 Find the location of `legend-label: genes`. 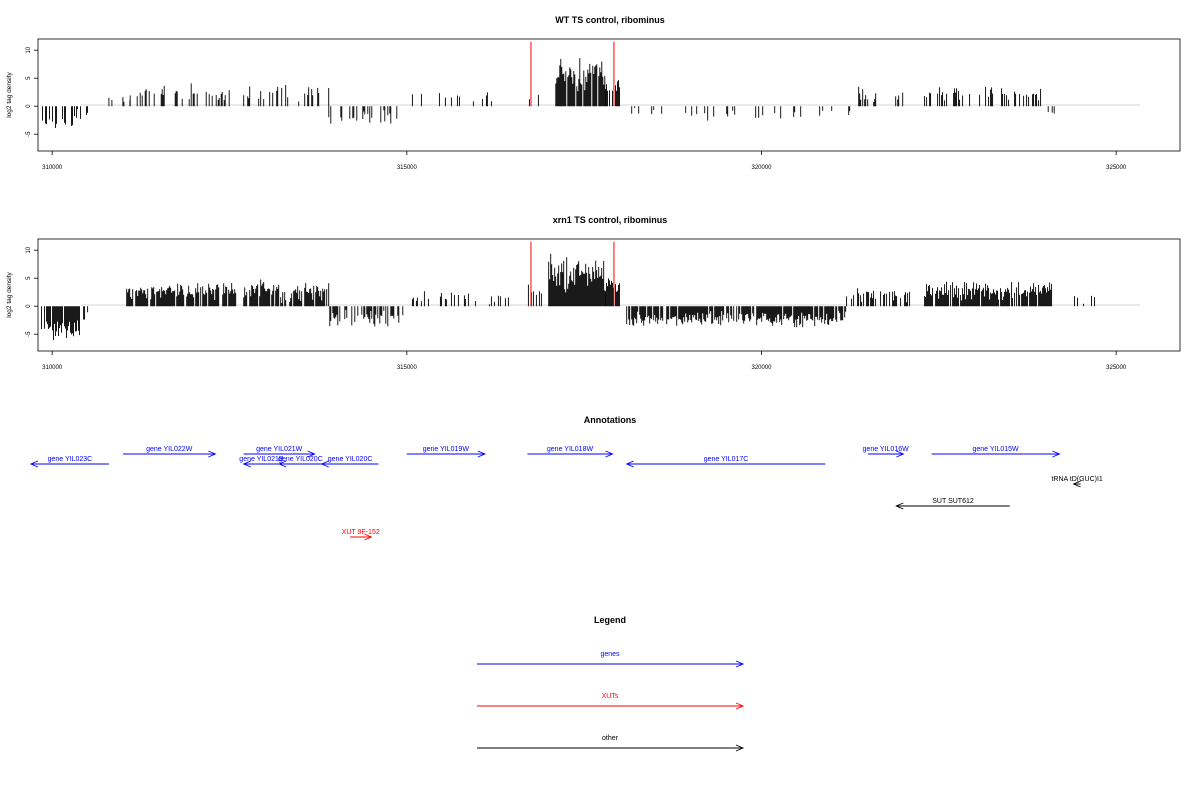

legend-label: genes is located at coordinates (610, 654).